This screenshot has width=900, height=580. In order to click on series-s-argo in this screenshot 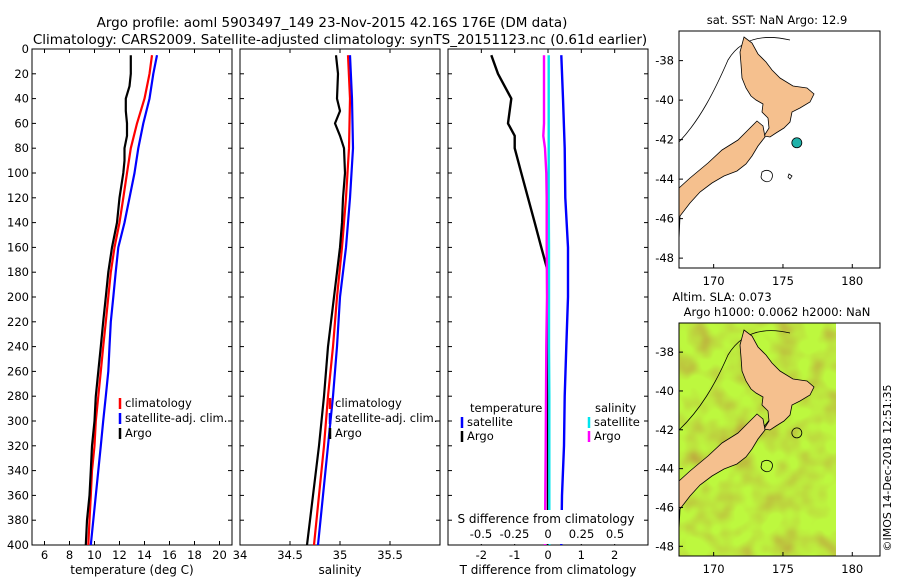, I will do `click(545, 300)`.